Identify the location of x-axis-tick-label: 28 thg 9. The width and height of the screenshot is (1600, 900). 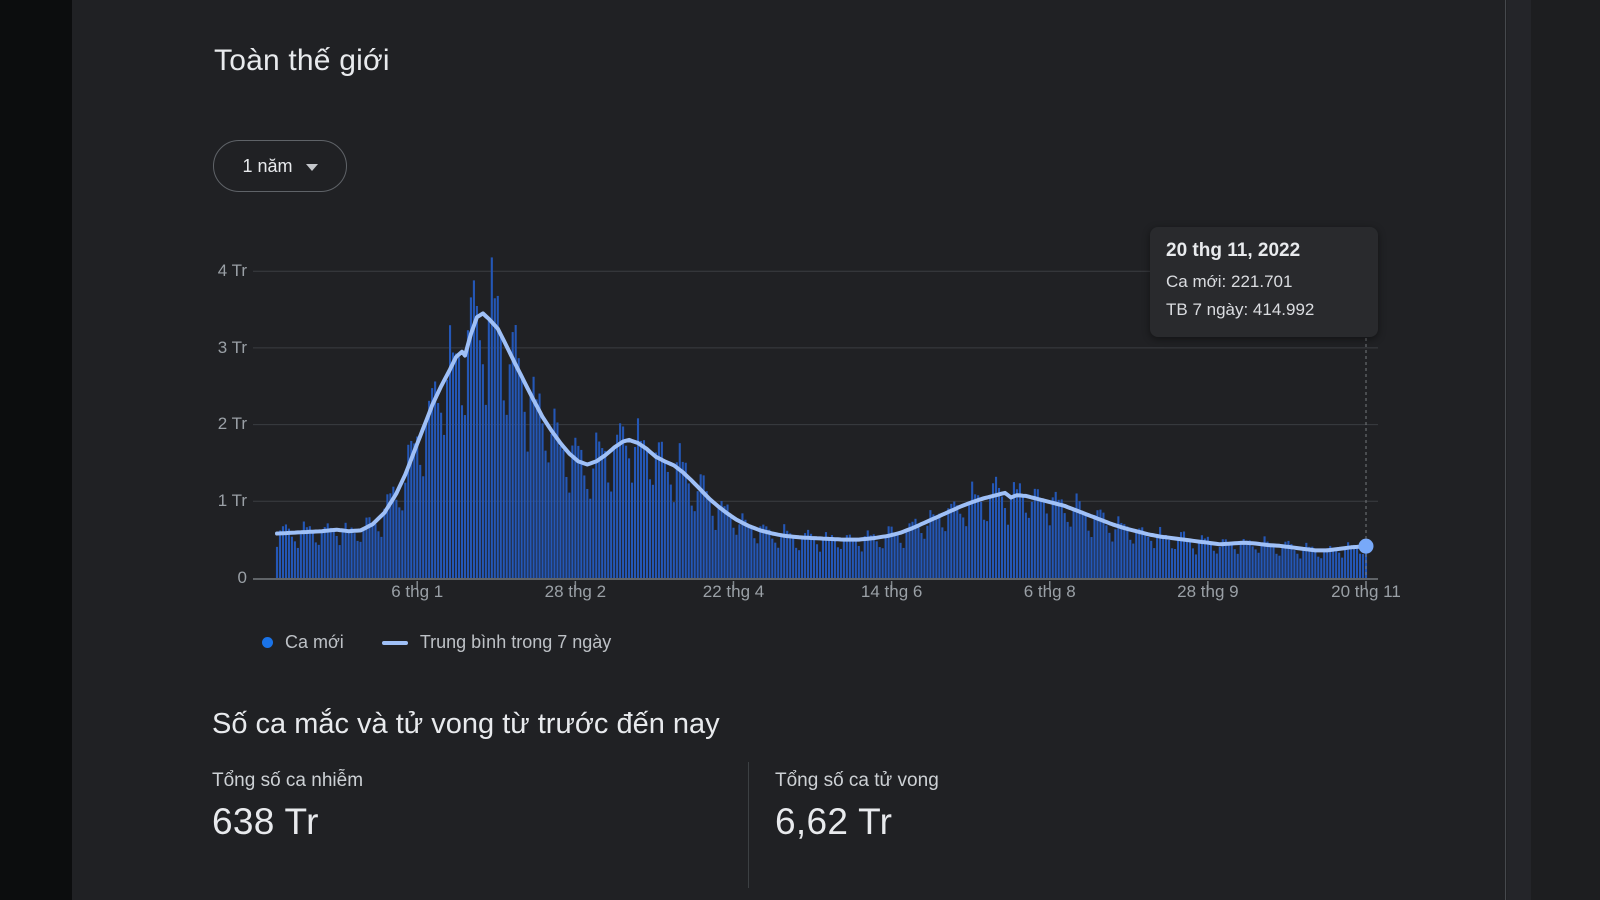
(1208, 591).